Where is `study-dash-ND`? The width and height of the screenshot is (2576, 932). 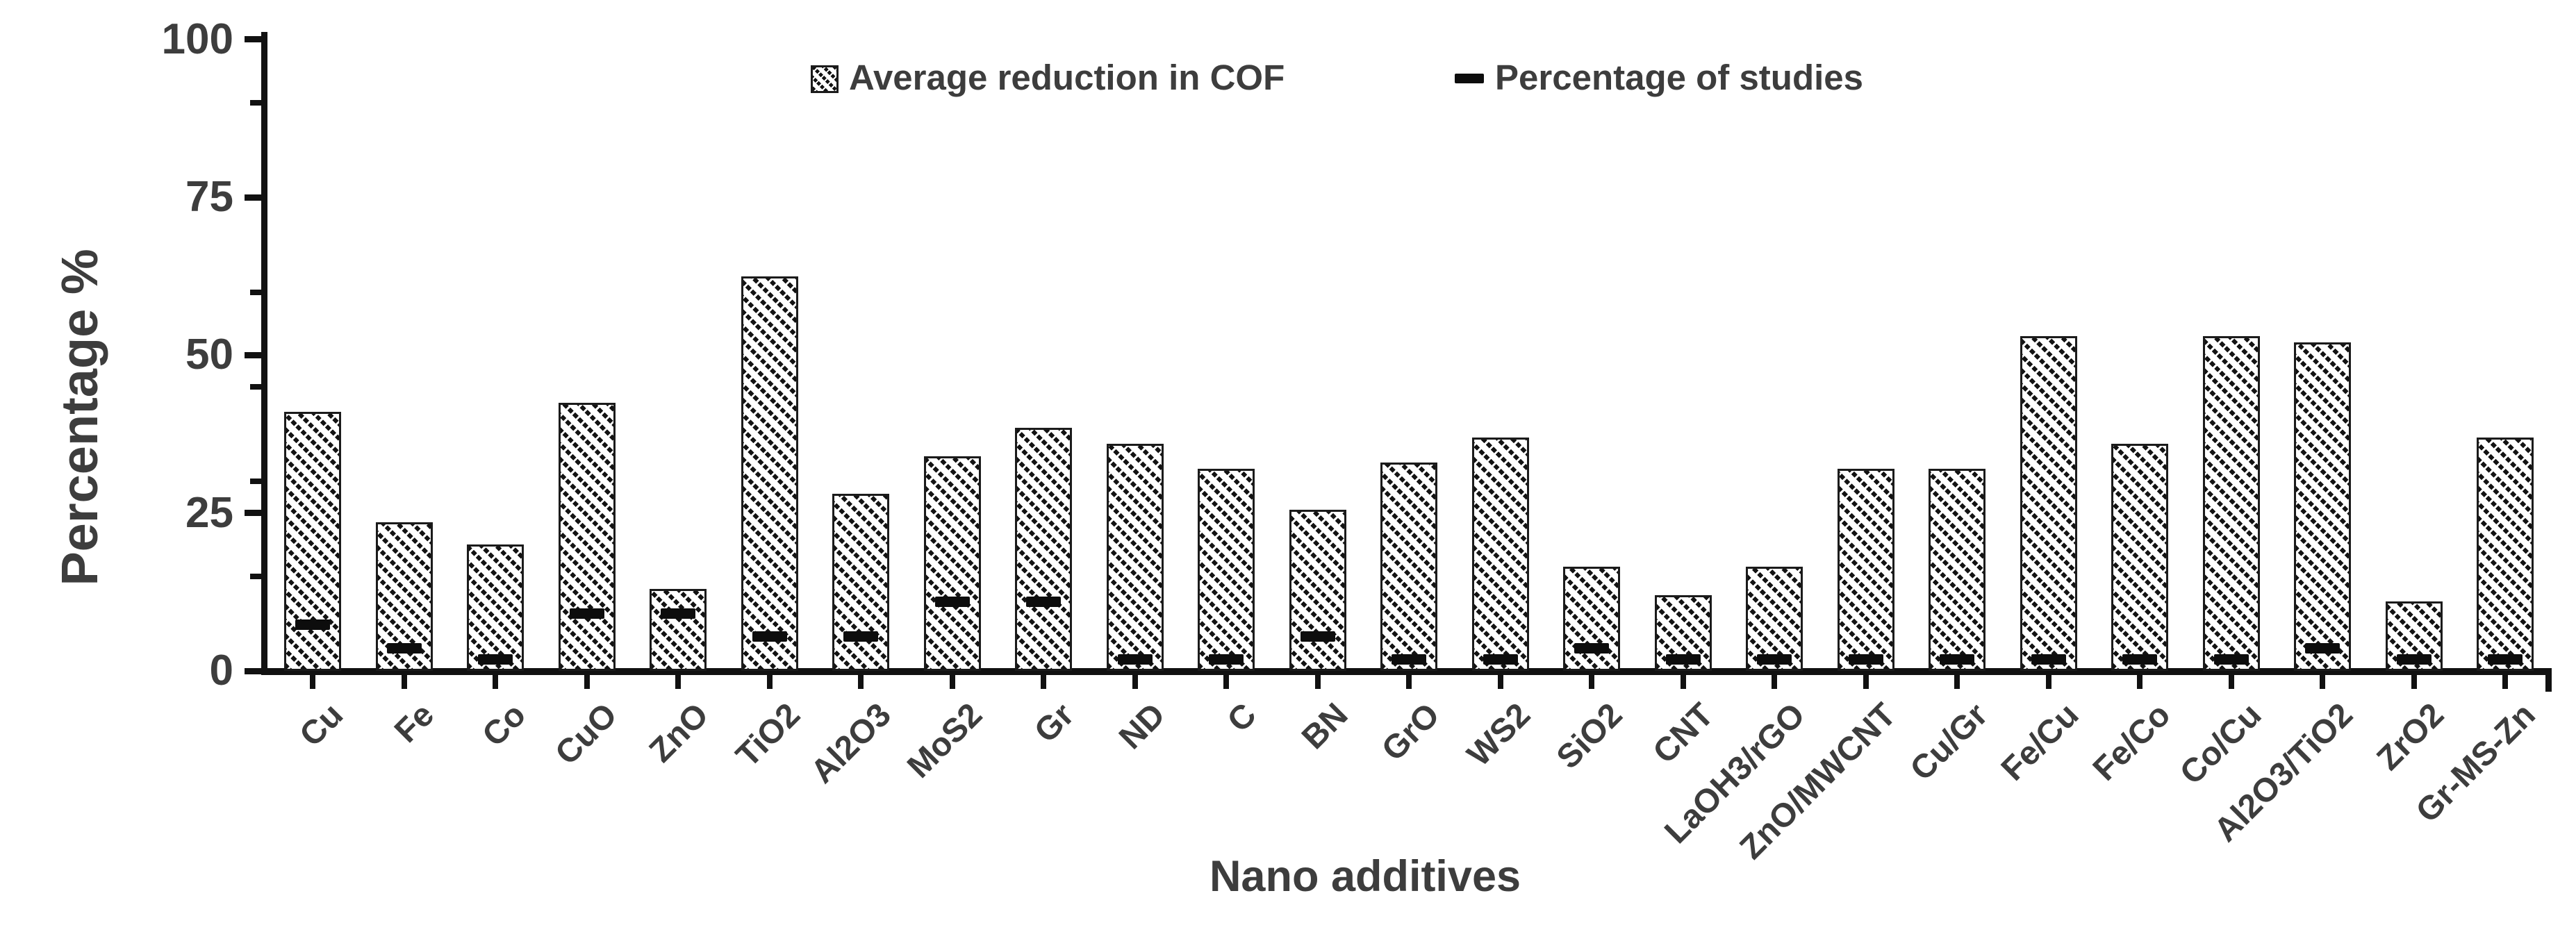 study-dash-ND is located at coordinates (1135, 659).